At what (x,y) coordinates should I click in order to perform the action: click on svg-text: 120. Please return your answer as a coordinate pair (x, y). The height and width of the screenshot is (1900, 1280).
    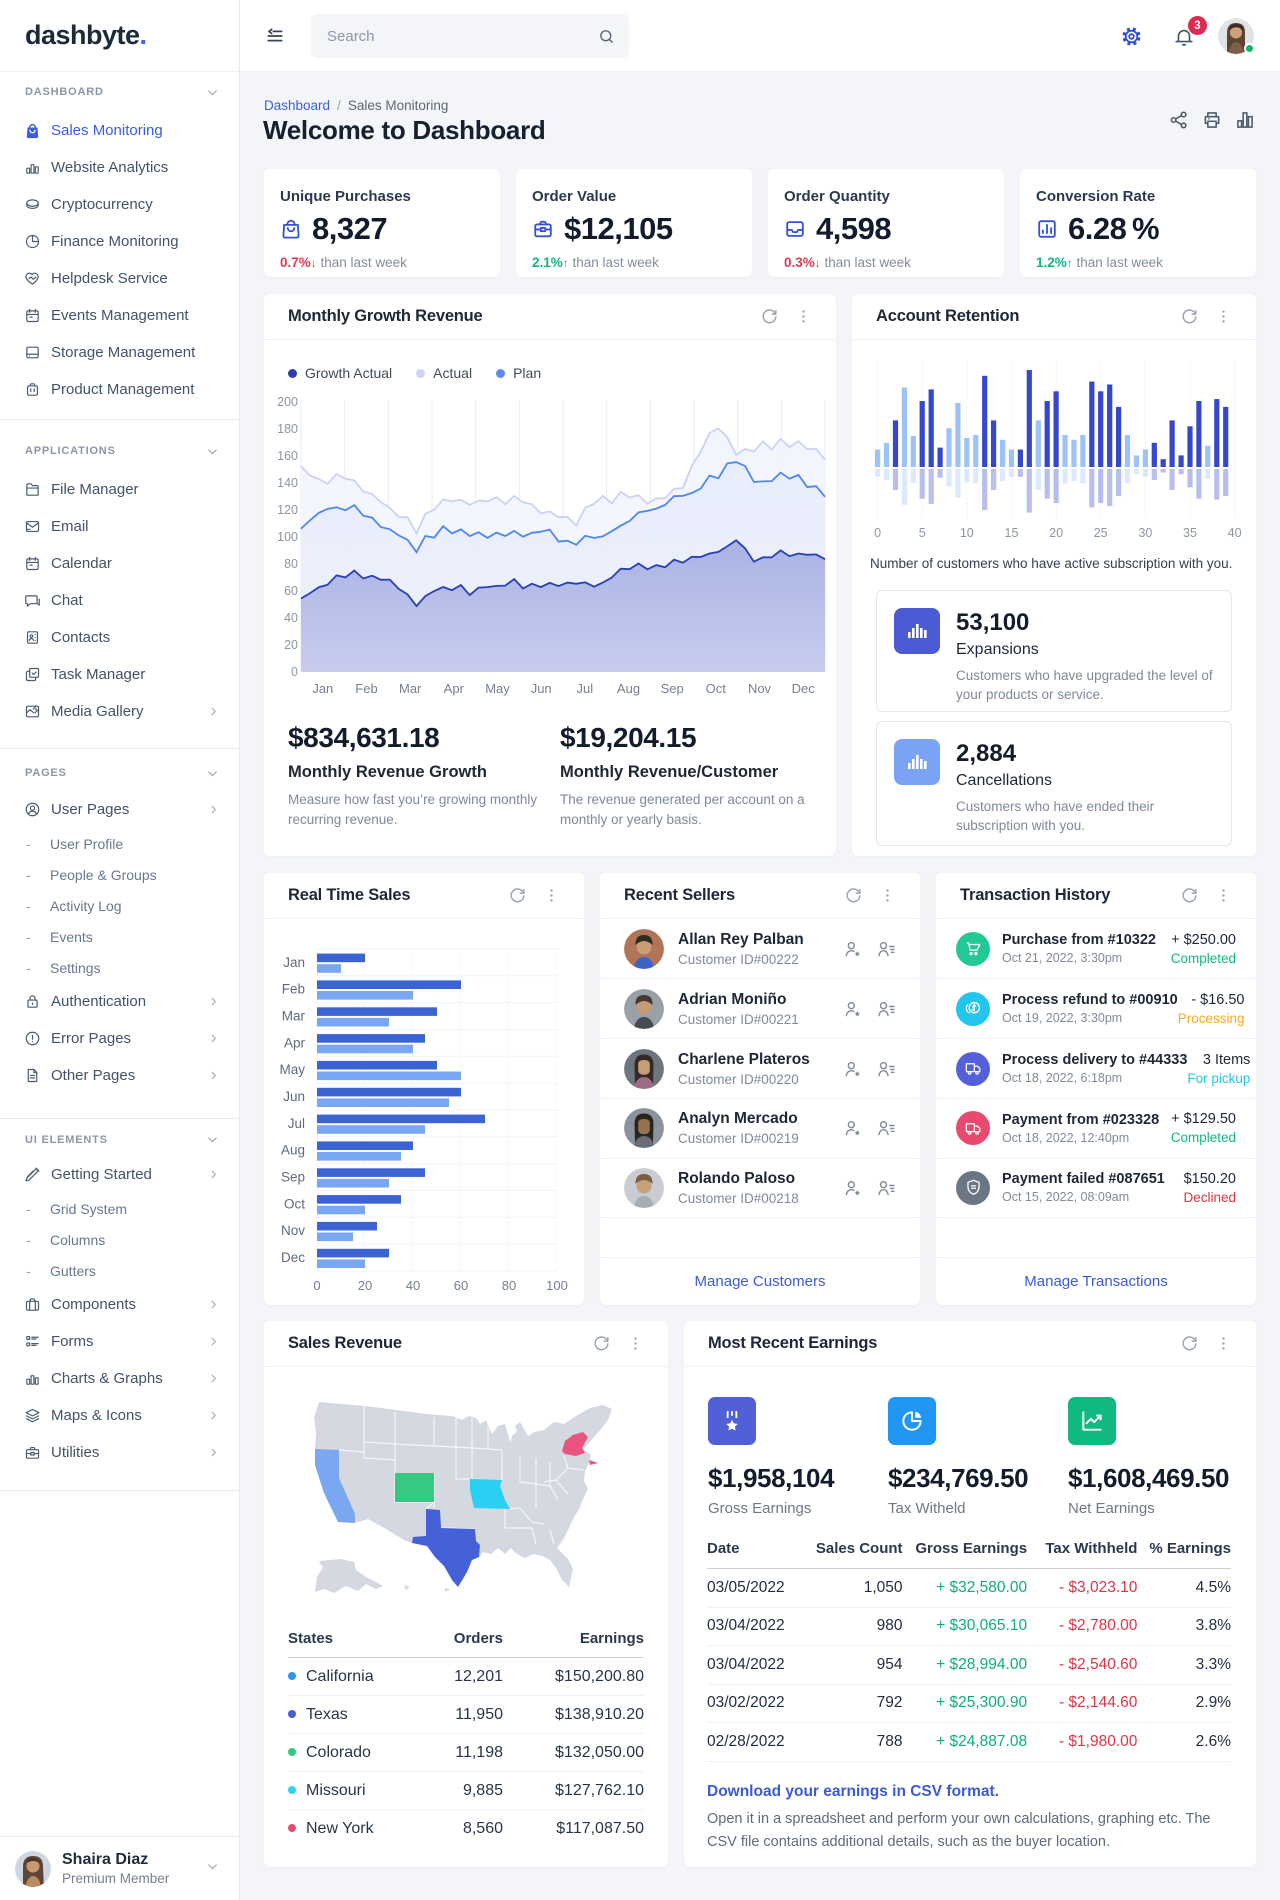
    Looking at the image, I should click on (287, 510).